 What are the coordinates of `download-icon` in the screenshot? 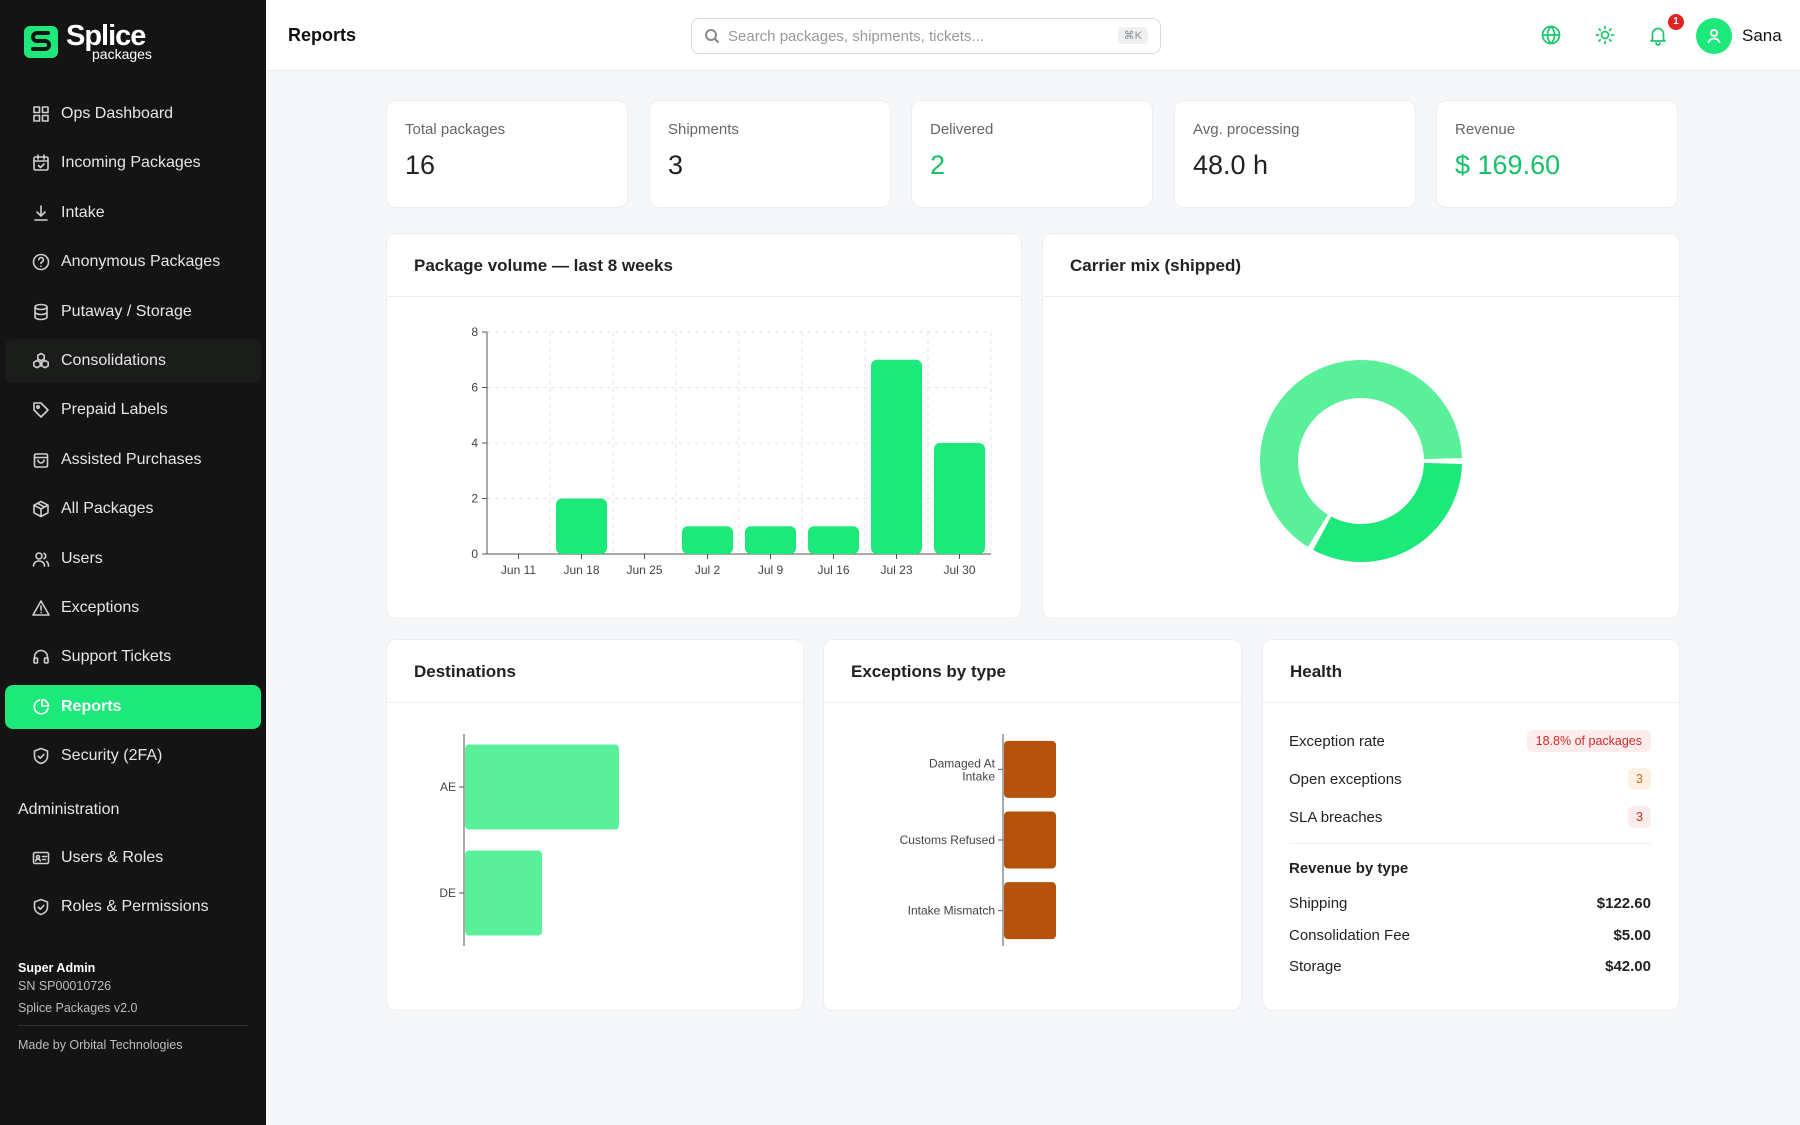 It's located at (41, 213).